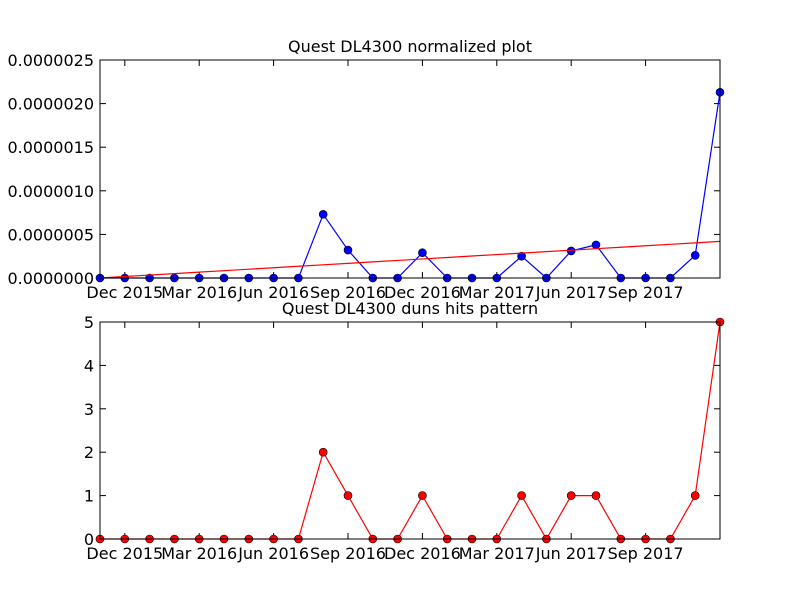 This screenshot has height=600, width=800. Describe the element at coordinates (89, 409) in the screenshot. I see `y-tick-label: 3` at that location.